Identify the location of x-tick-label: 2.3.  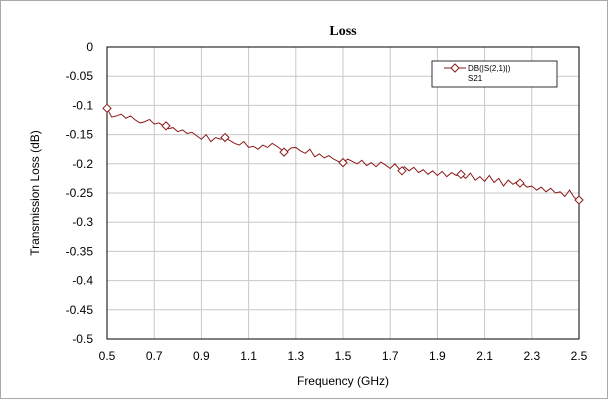
(531, 356).